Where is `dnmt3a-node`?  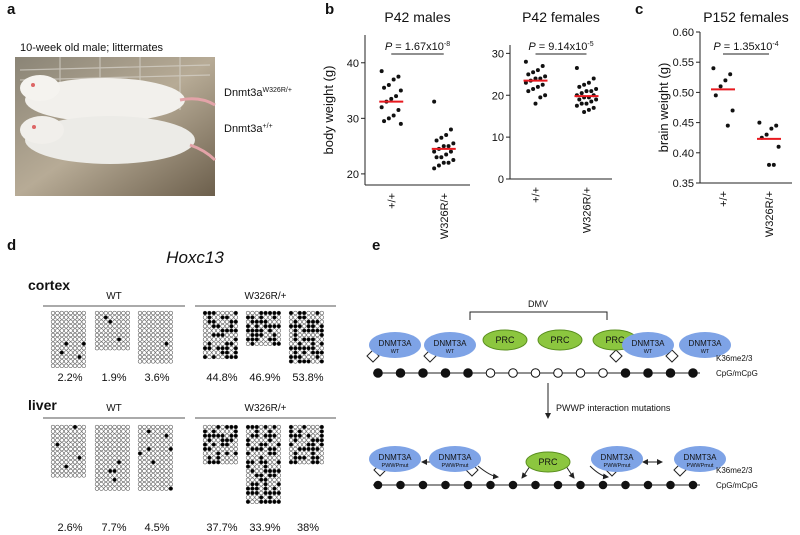 dnmt3a-node is located at coordinates (648, 345).